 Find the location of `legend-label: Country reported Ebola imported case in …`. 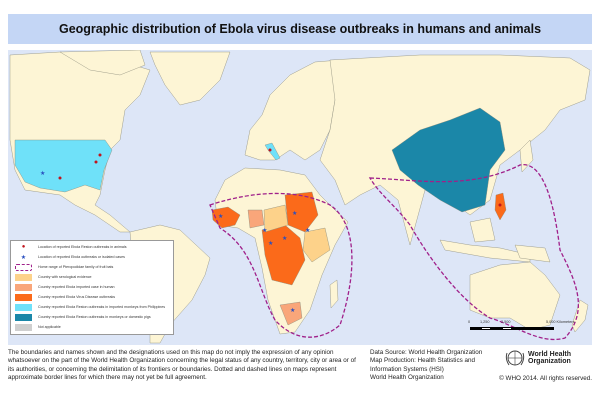

legend-label: Country reported Ebola imported case in … is located at coordinates (76, 287).